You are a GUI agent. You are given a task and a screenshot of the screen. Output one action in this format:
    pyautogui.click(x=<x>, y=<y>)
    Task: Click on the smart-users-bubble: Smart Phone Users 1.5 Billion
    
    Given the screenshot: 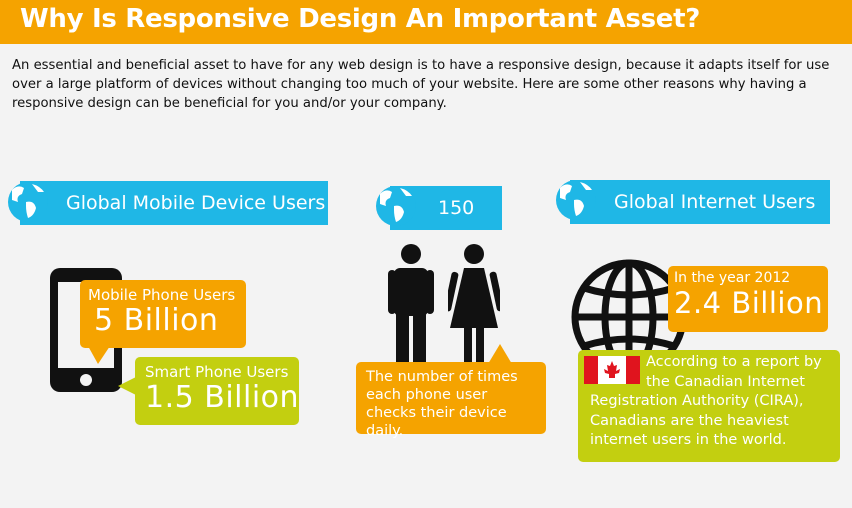 What is the action you would take?
    pyautogui.click(x=217, y=391)
    